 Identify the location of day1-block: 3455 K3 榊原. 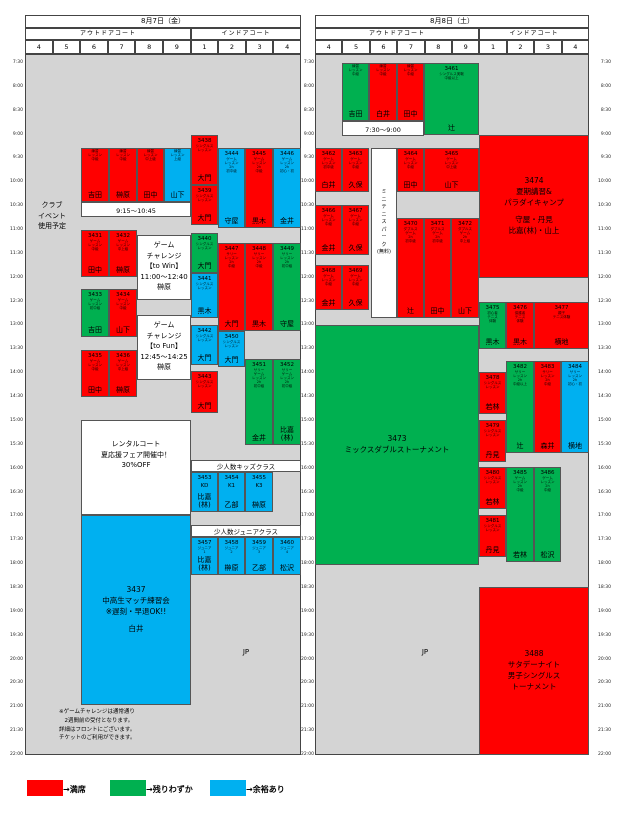
(259, 492).